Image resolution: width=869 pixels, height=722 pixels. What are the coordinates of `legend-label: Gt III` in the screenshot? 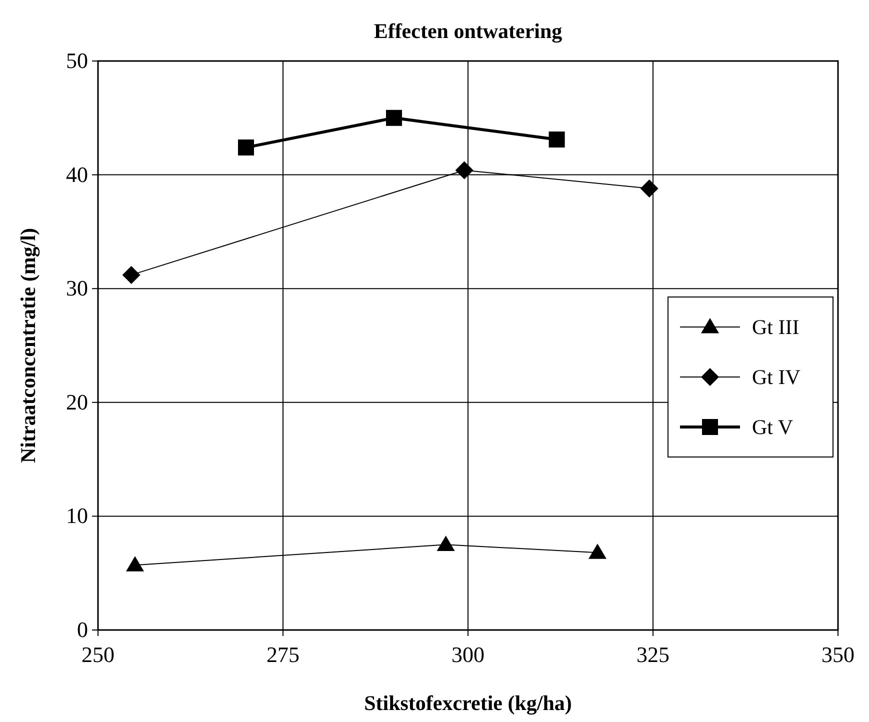 It's located at (776, 327).